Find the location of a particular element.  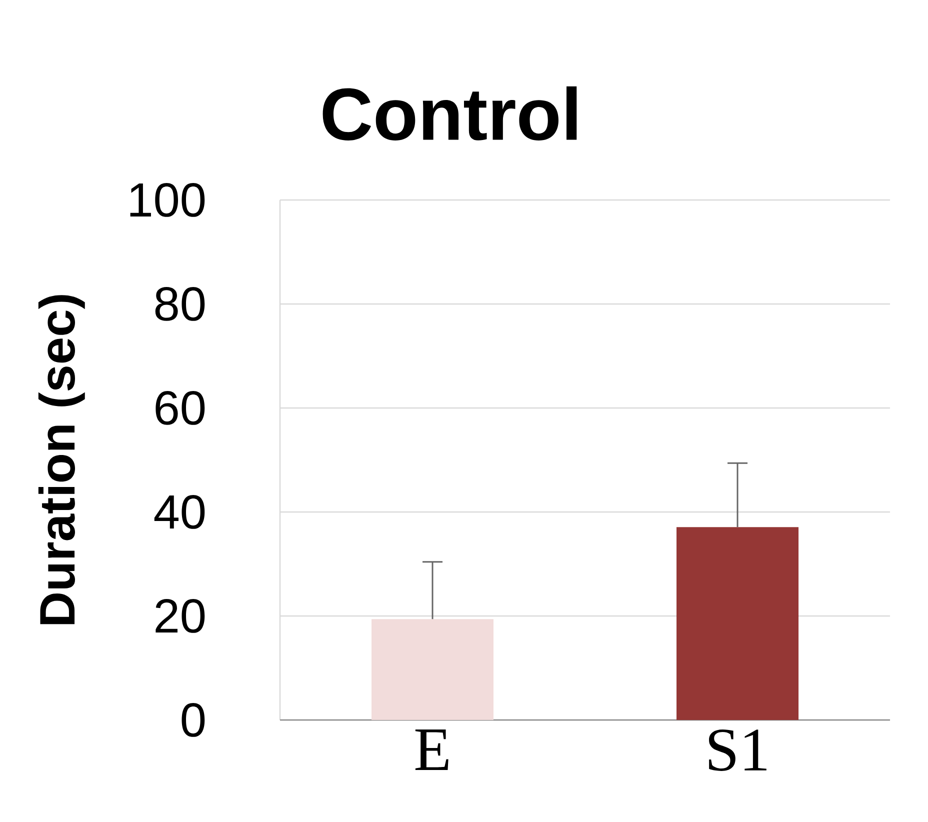

y-axis-title: Duration (sec) is located at coordinates (61, 459).